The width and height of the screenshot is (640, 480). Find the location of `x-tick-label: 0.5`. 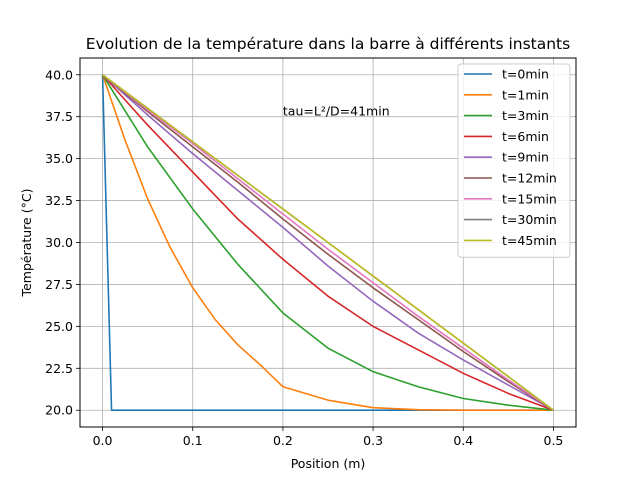

x-tick-label: 0.5 is located at coordinates (554, 440).